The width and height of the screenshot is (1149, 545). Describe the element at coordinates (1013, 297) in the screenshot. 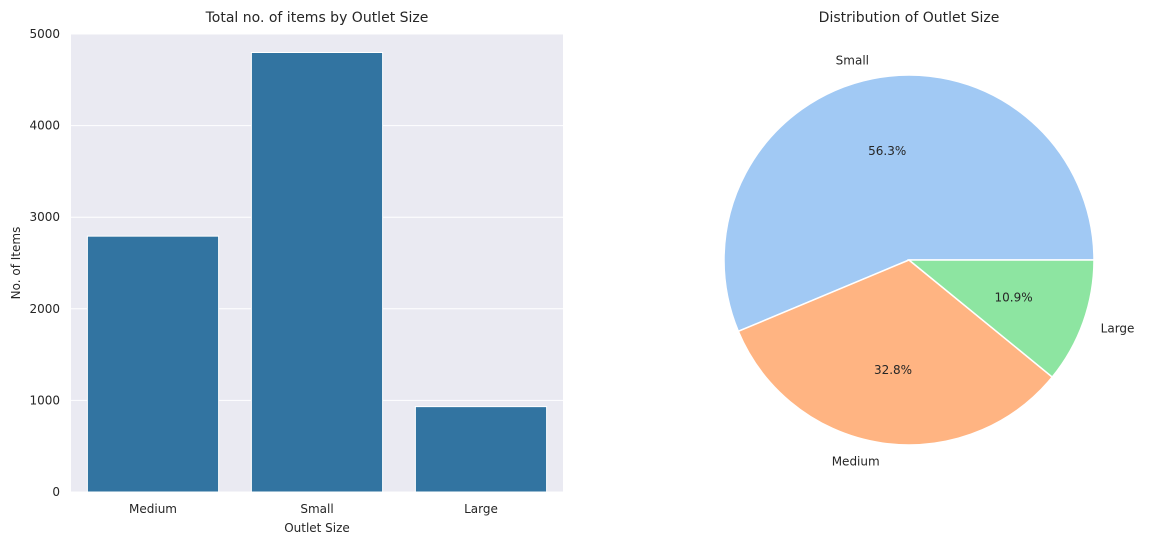

I see `pie-pct-label-large: 10.9%` at that location.